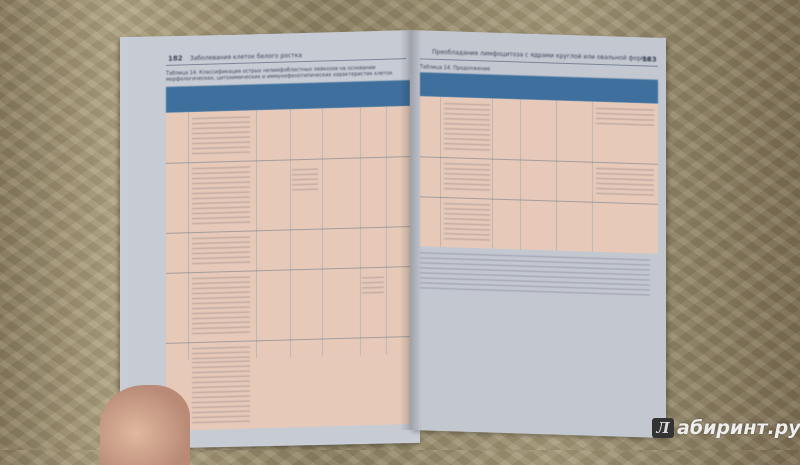  I want to click on right-page-number: 183, so click(649, 59).